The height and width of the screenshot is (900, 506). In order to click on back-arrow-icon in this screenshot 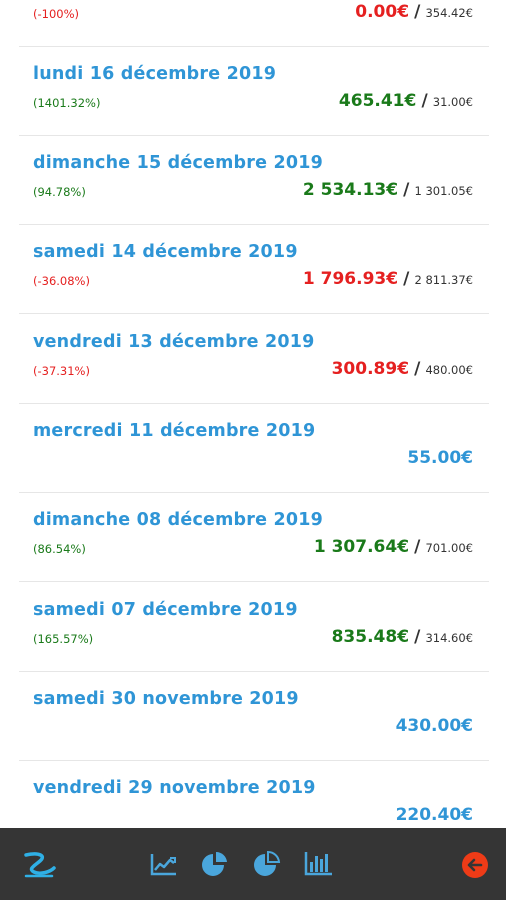, I will do `click(475, 865)`.